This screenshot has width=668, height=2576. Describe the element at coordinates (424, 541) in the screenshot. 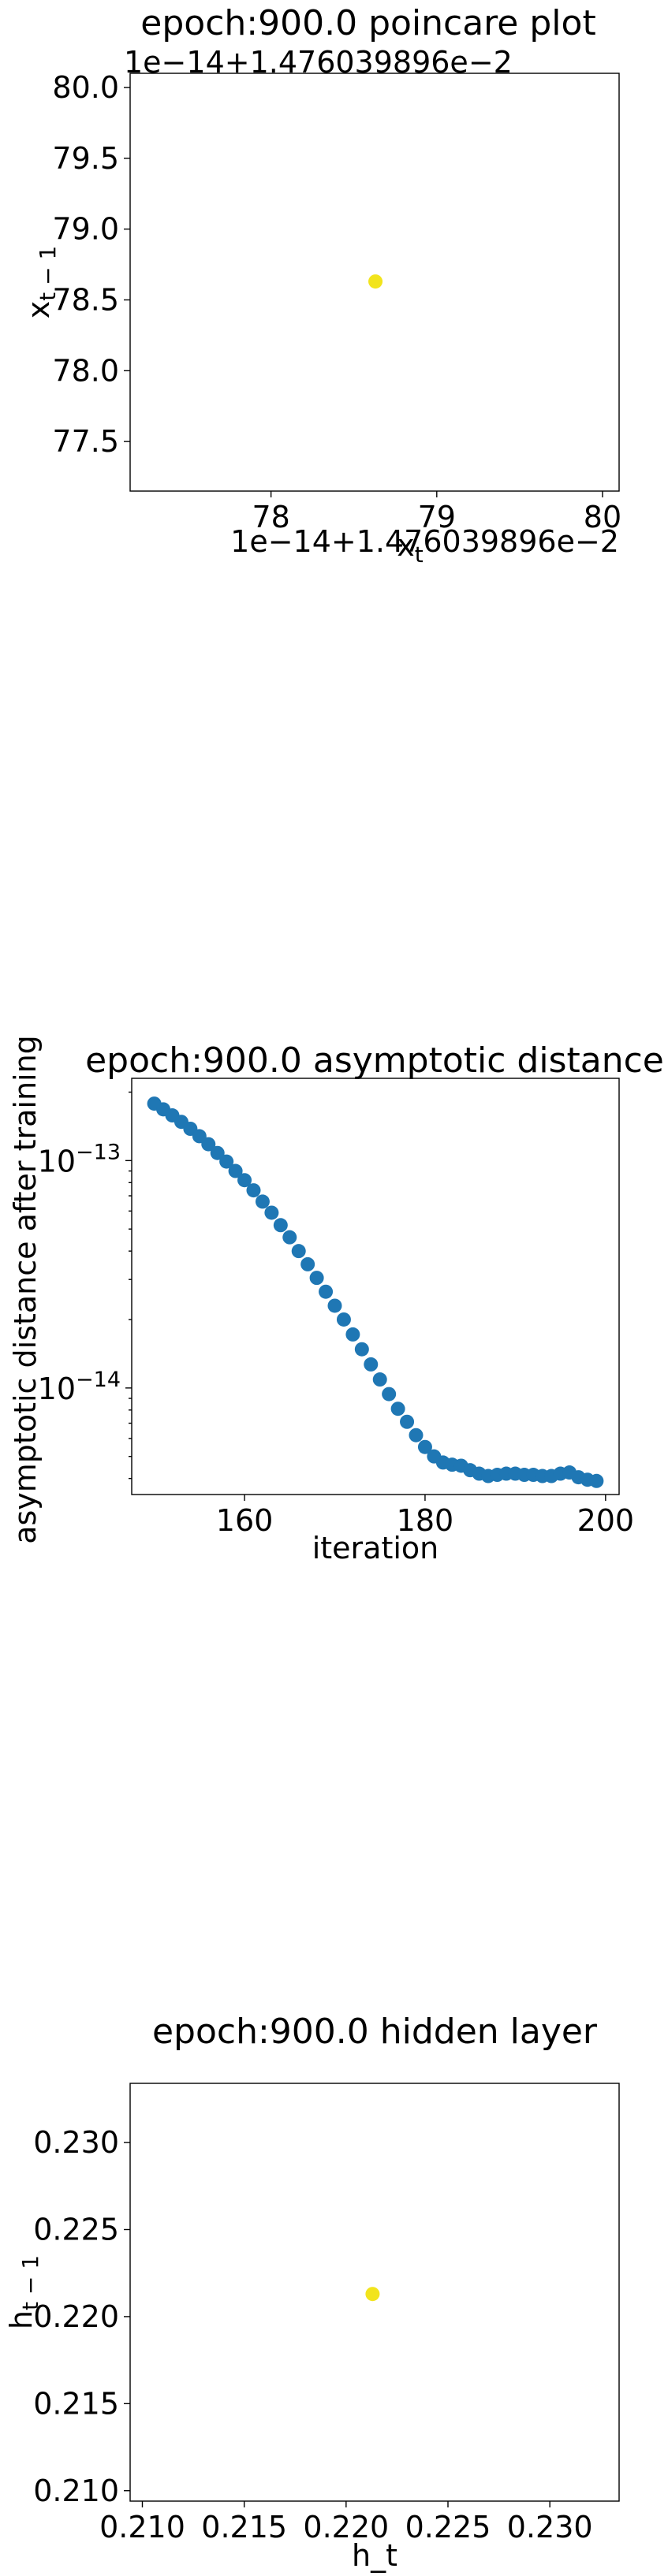

I see `x-offset-text: 1e−14+1.476039896e−2` at that location.